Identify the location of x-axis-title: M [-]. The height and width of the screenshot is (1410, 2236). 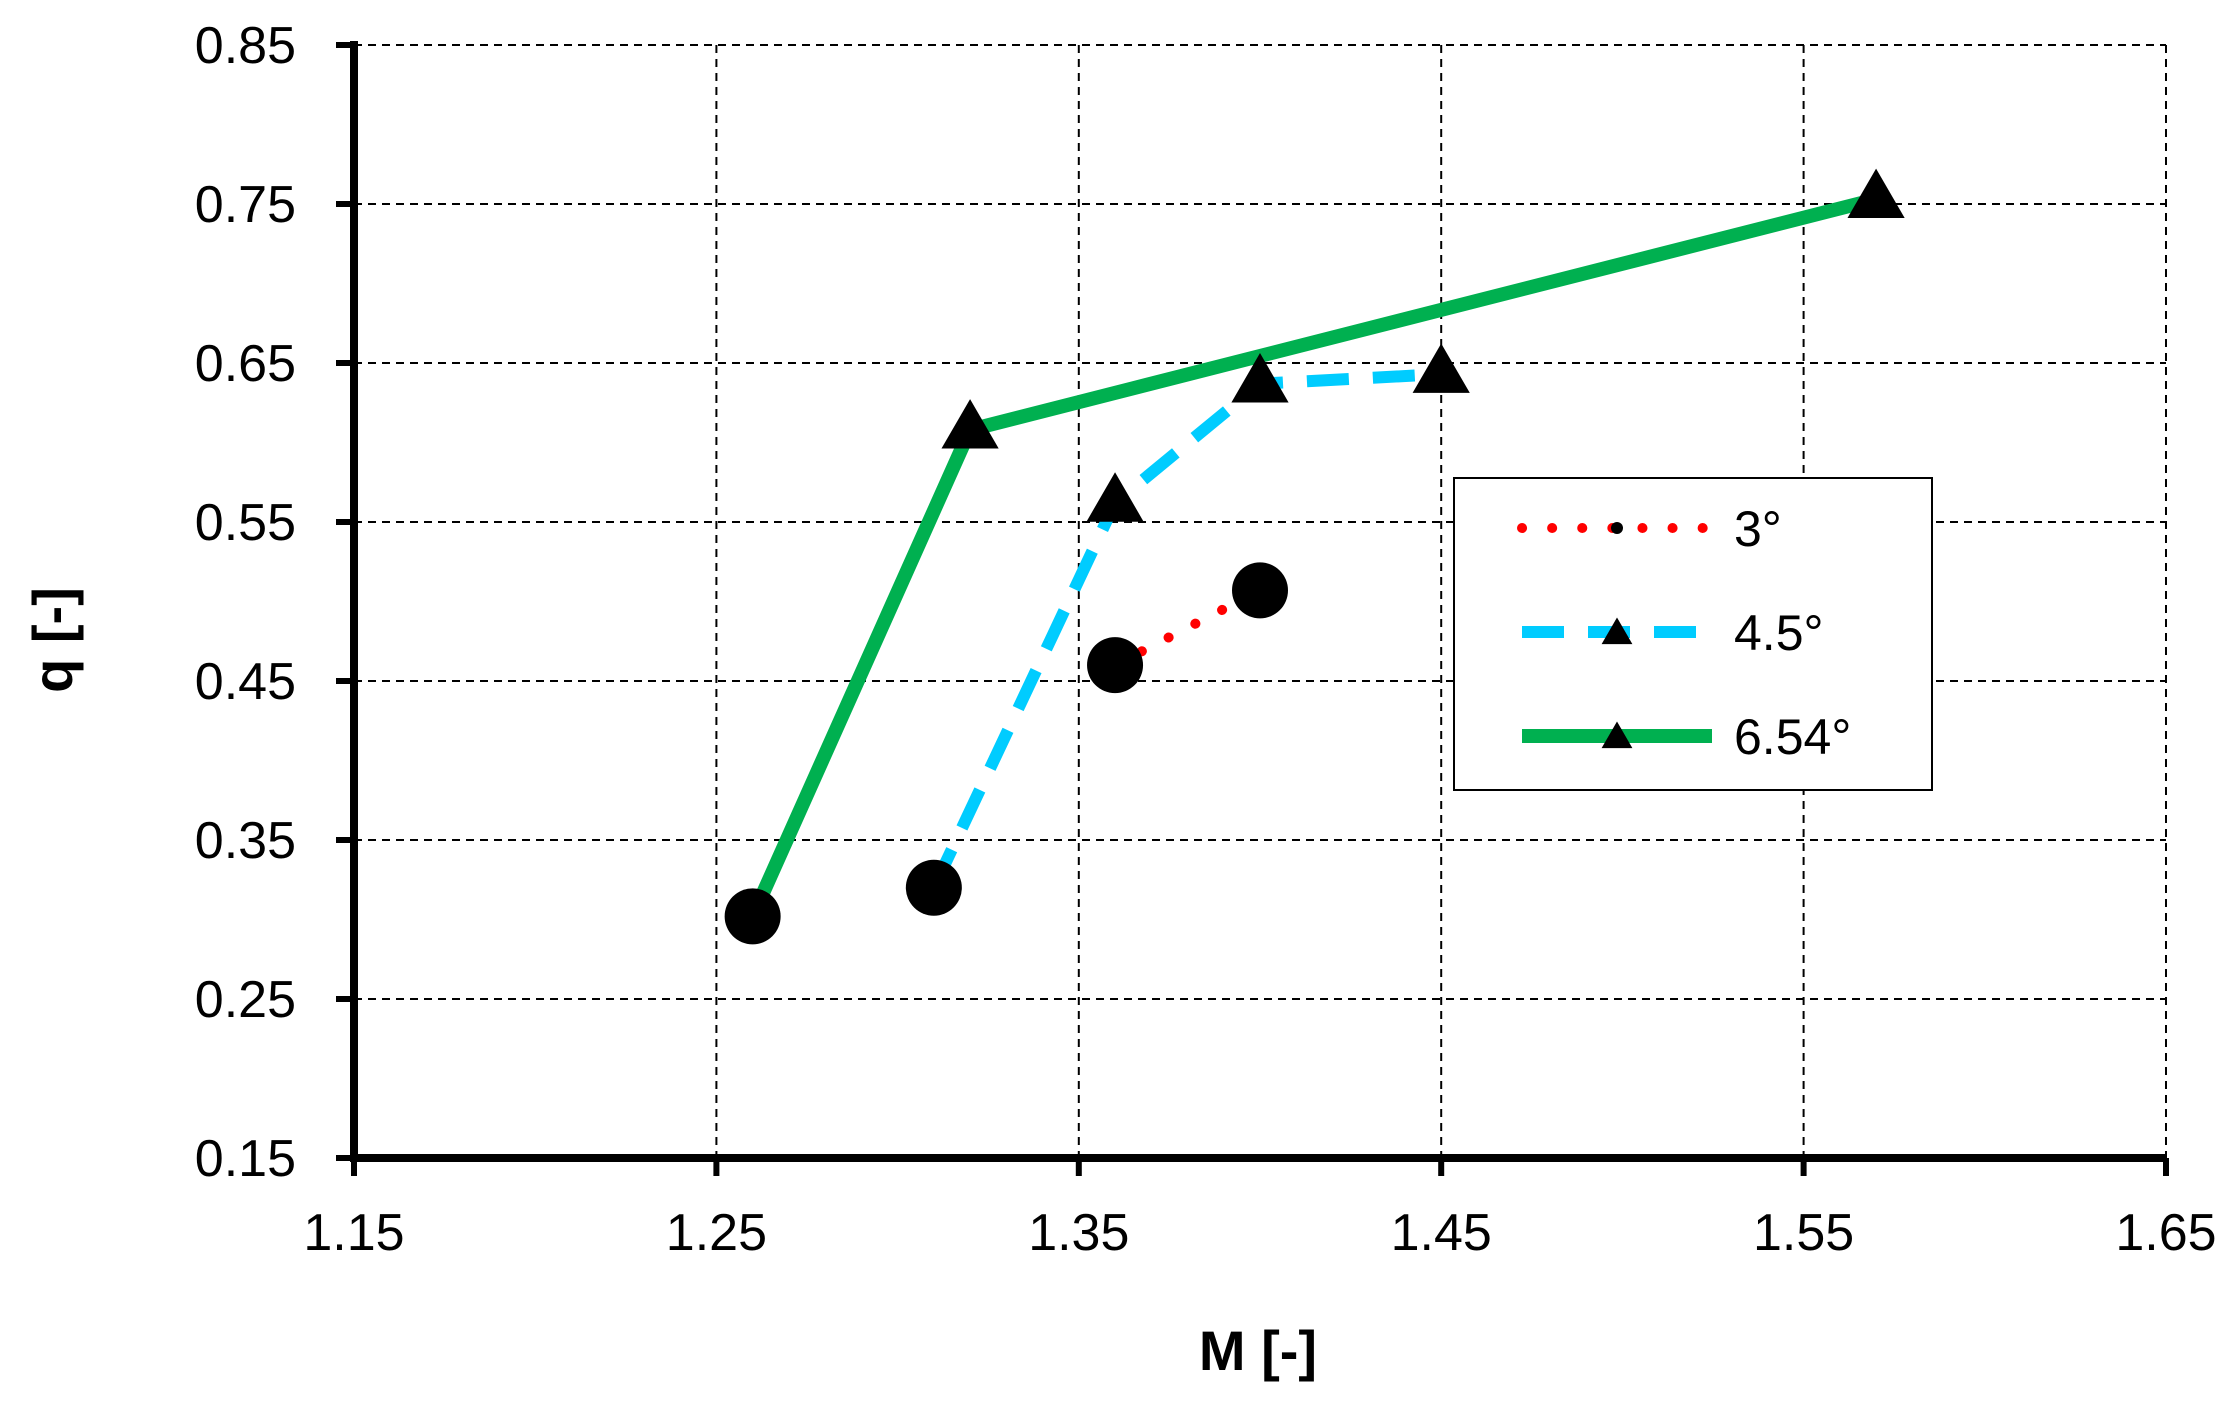
(1258, 1350).